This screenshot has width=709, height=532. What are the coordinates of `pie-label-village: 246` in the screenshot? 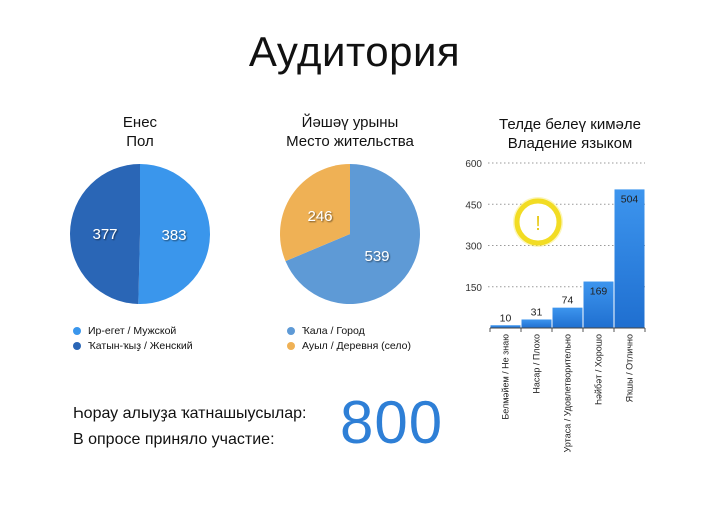 It's located at (319, 216).